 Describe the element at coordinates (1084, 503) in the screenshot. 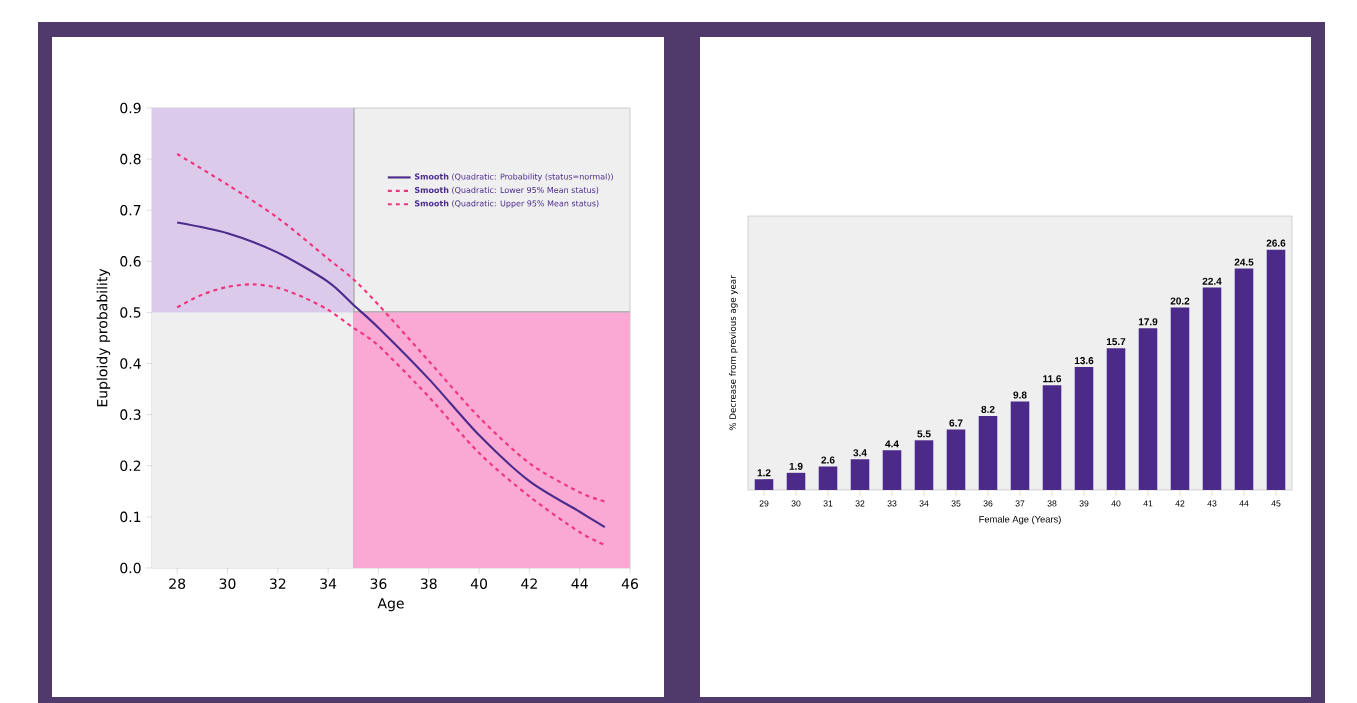

I see `x-tick-label: 39` at that location.